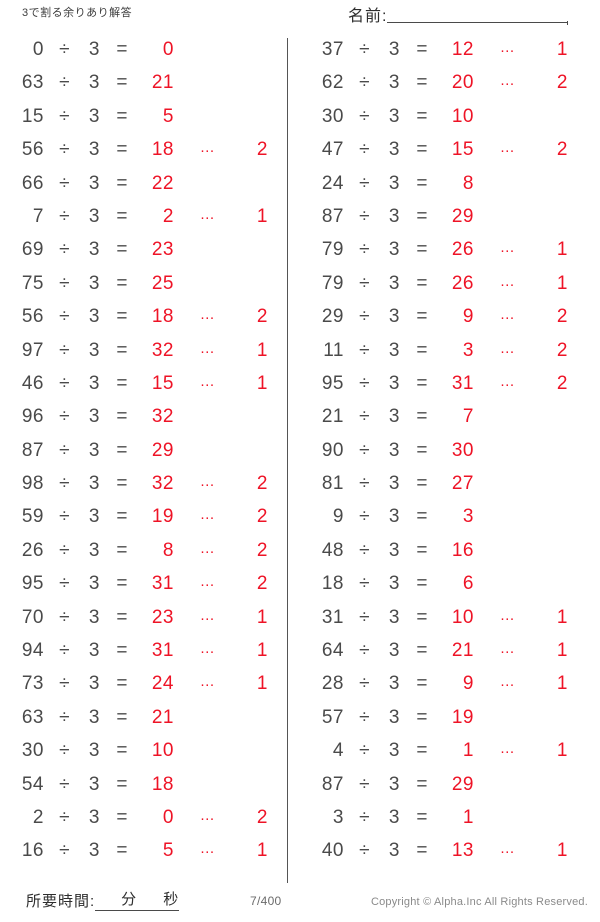 The height and width of the screenshot is (922, 600). Describe the element at coordinates (332, 283) in the screenshot. I see `dividend-value: 79` at that location.